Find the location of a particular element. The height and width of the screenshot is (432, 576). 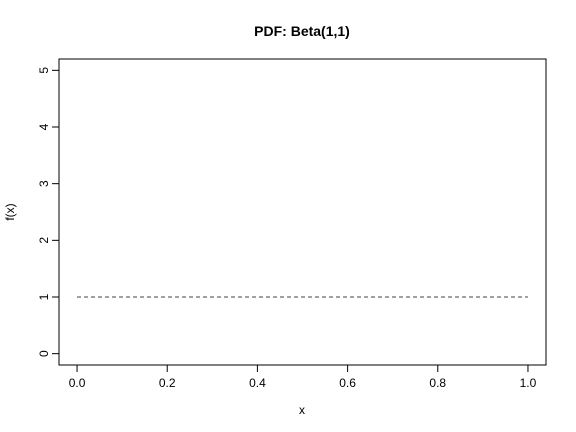

x-tick-label: 0.0 is located at coordinates (77, 383).